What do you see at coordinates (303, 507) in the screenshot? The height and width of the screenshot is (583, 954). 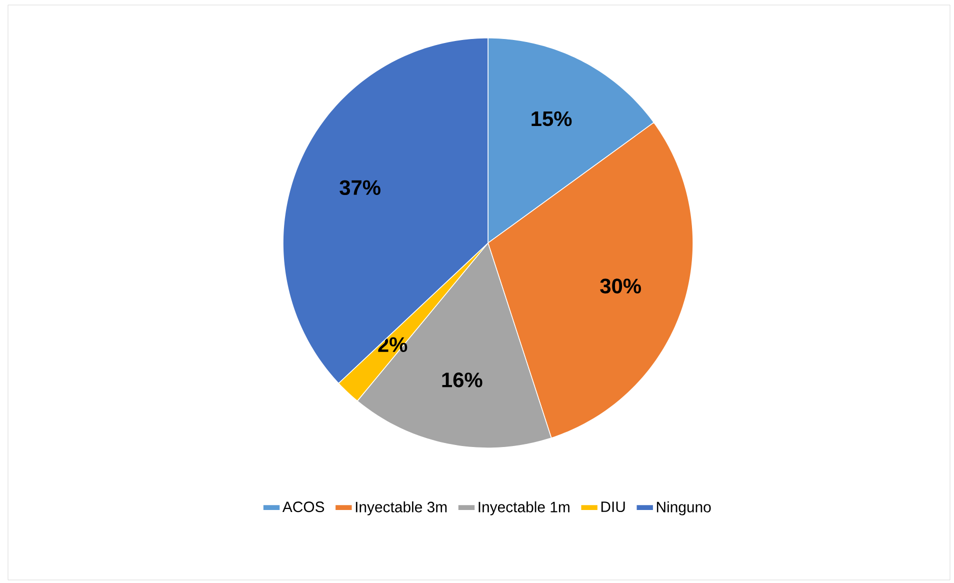 I see `legend-label: ACOS` at bounding box center [303, 507].